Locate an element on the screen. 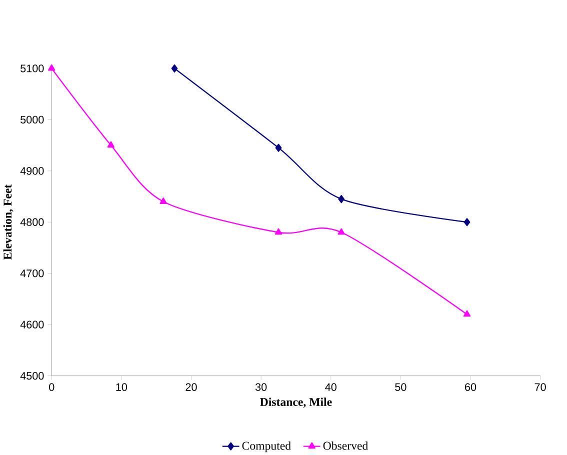 The height and width of the screenshot is (455, 567). y-tick-label: 4500 is located at coordinates (32, 376).